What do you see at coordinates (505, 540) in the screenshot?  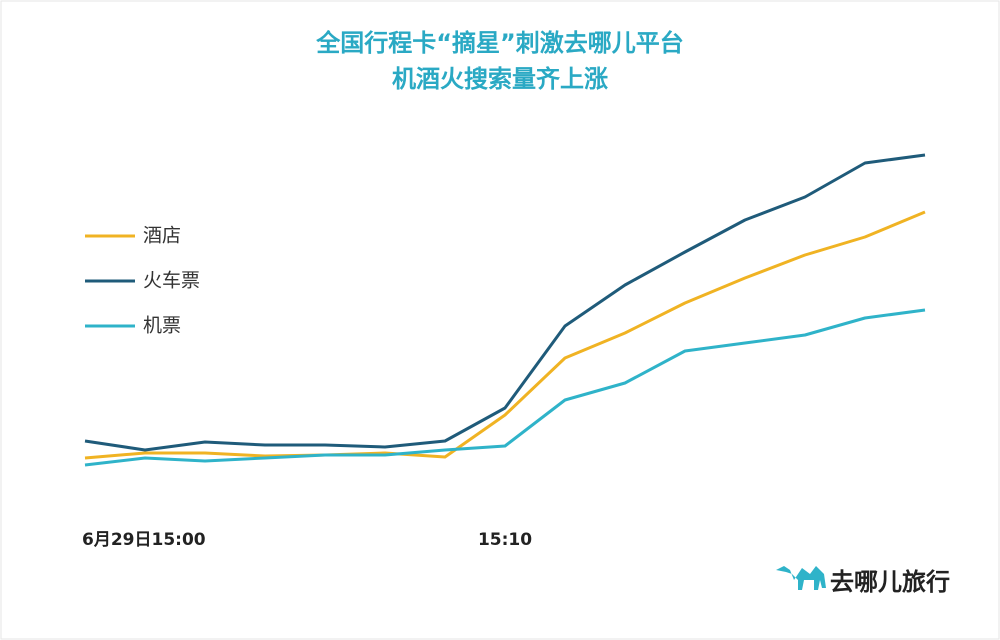 I see `x-tick-label: 15:10` at bounding box center [505, 540].